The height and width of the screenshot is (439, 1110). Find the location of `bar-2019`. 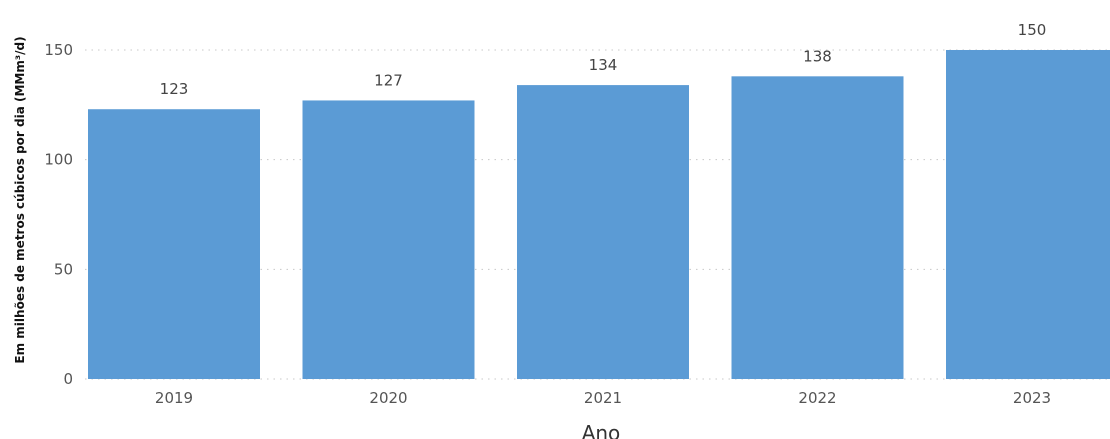

bar-2019 is located at coordinates (174, 244).